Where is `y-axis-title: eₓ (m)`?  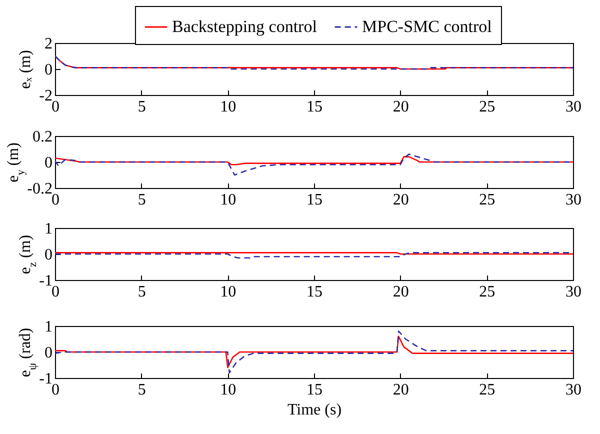
y-axis-title: eₓ (m) is located at coordinates (25, 69).